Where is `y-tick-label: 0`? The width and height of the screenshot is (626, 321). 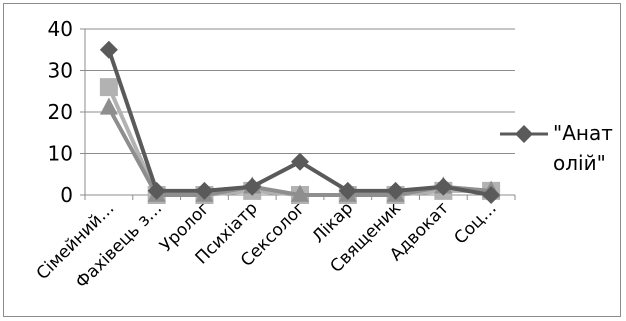
y-tick-label: 0 is located at coordinates (66, 195).